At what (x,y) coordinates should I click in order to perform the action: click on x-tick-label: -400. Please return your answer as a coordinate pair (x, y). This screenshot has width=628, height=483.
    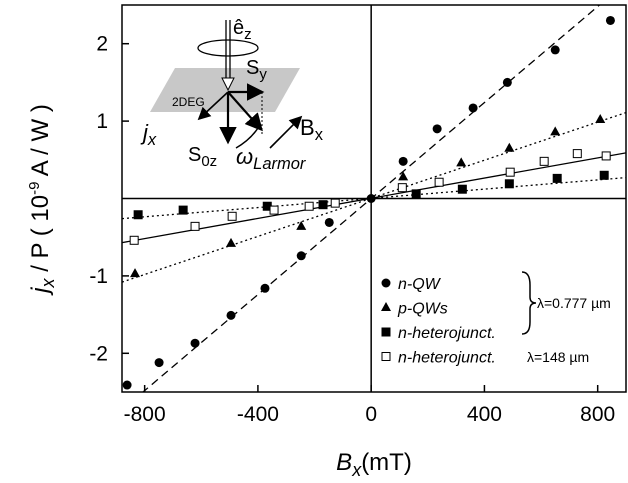
    Looking at the image, I should click on (258, 414).